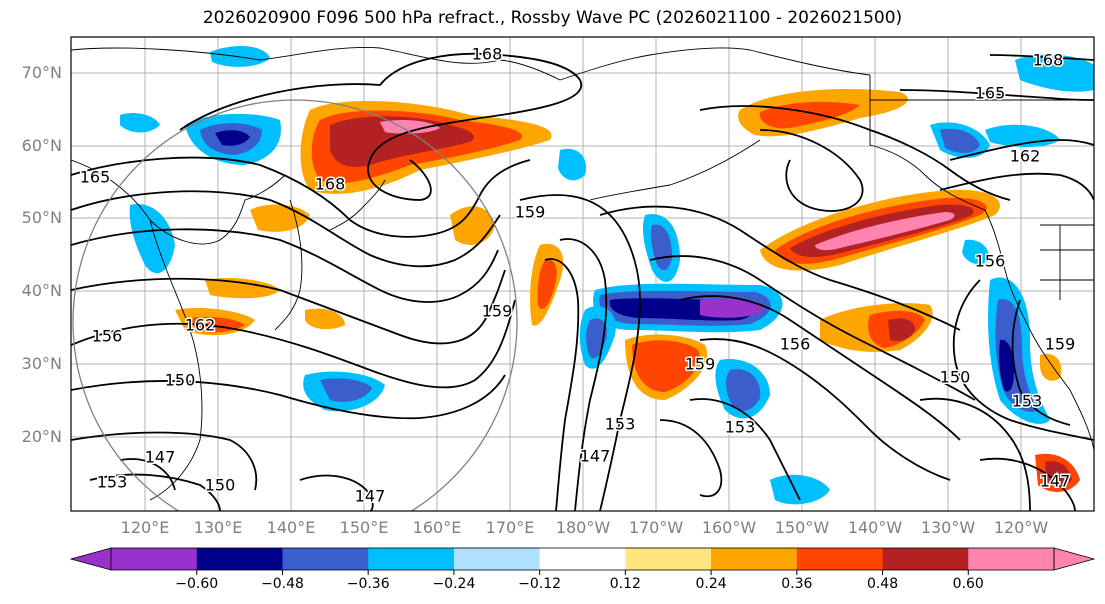 This screenshot has width=1105, height=604. Describe the element at coordinates (90, 559) in the screenshot. I see `colorbar-extend-low` at that location.